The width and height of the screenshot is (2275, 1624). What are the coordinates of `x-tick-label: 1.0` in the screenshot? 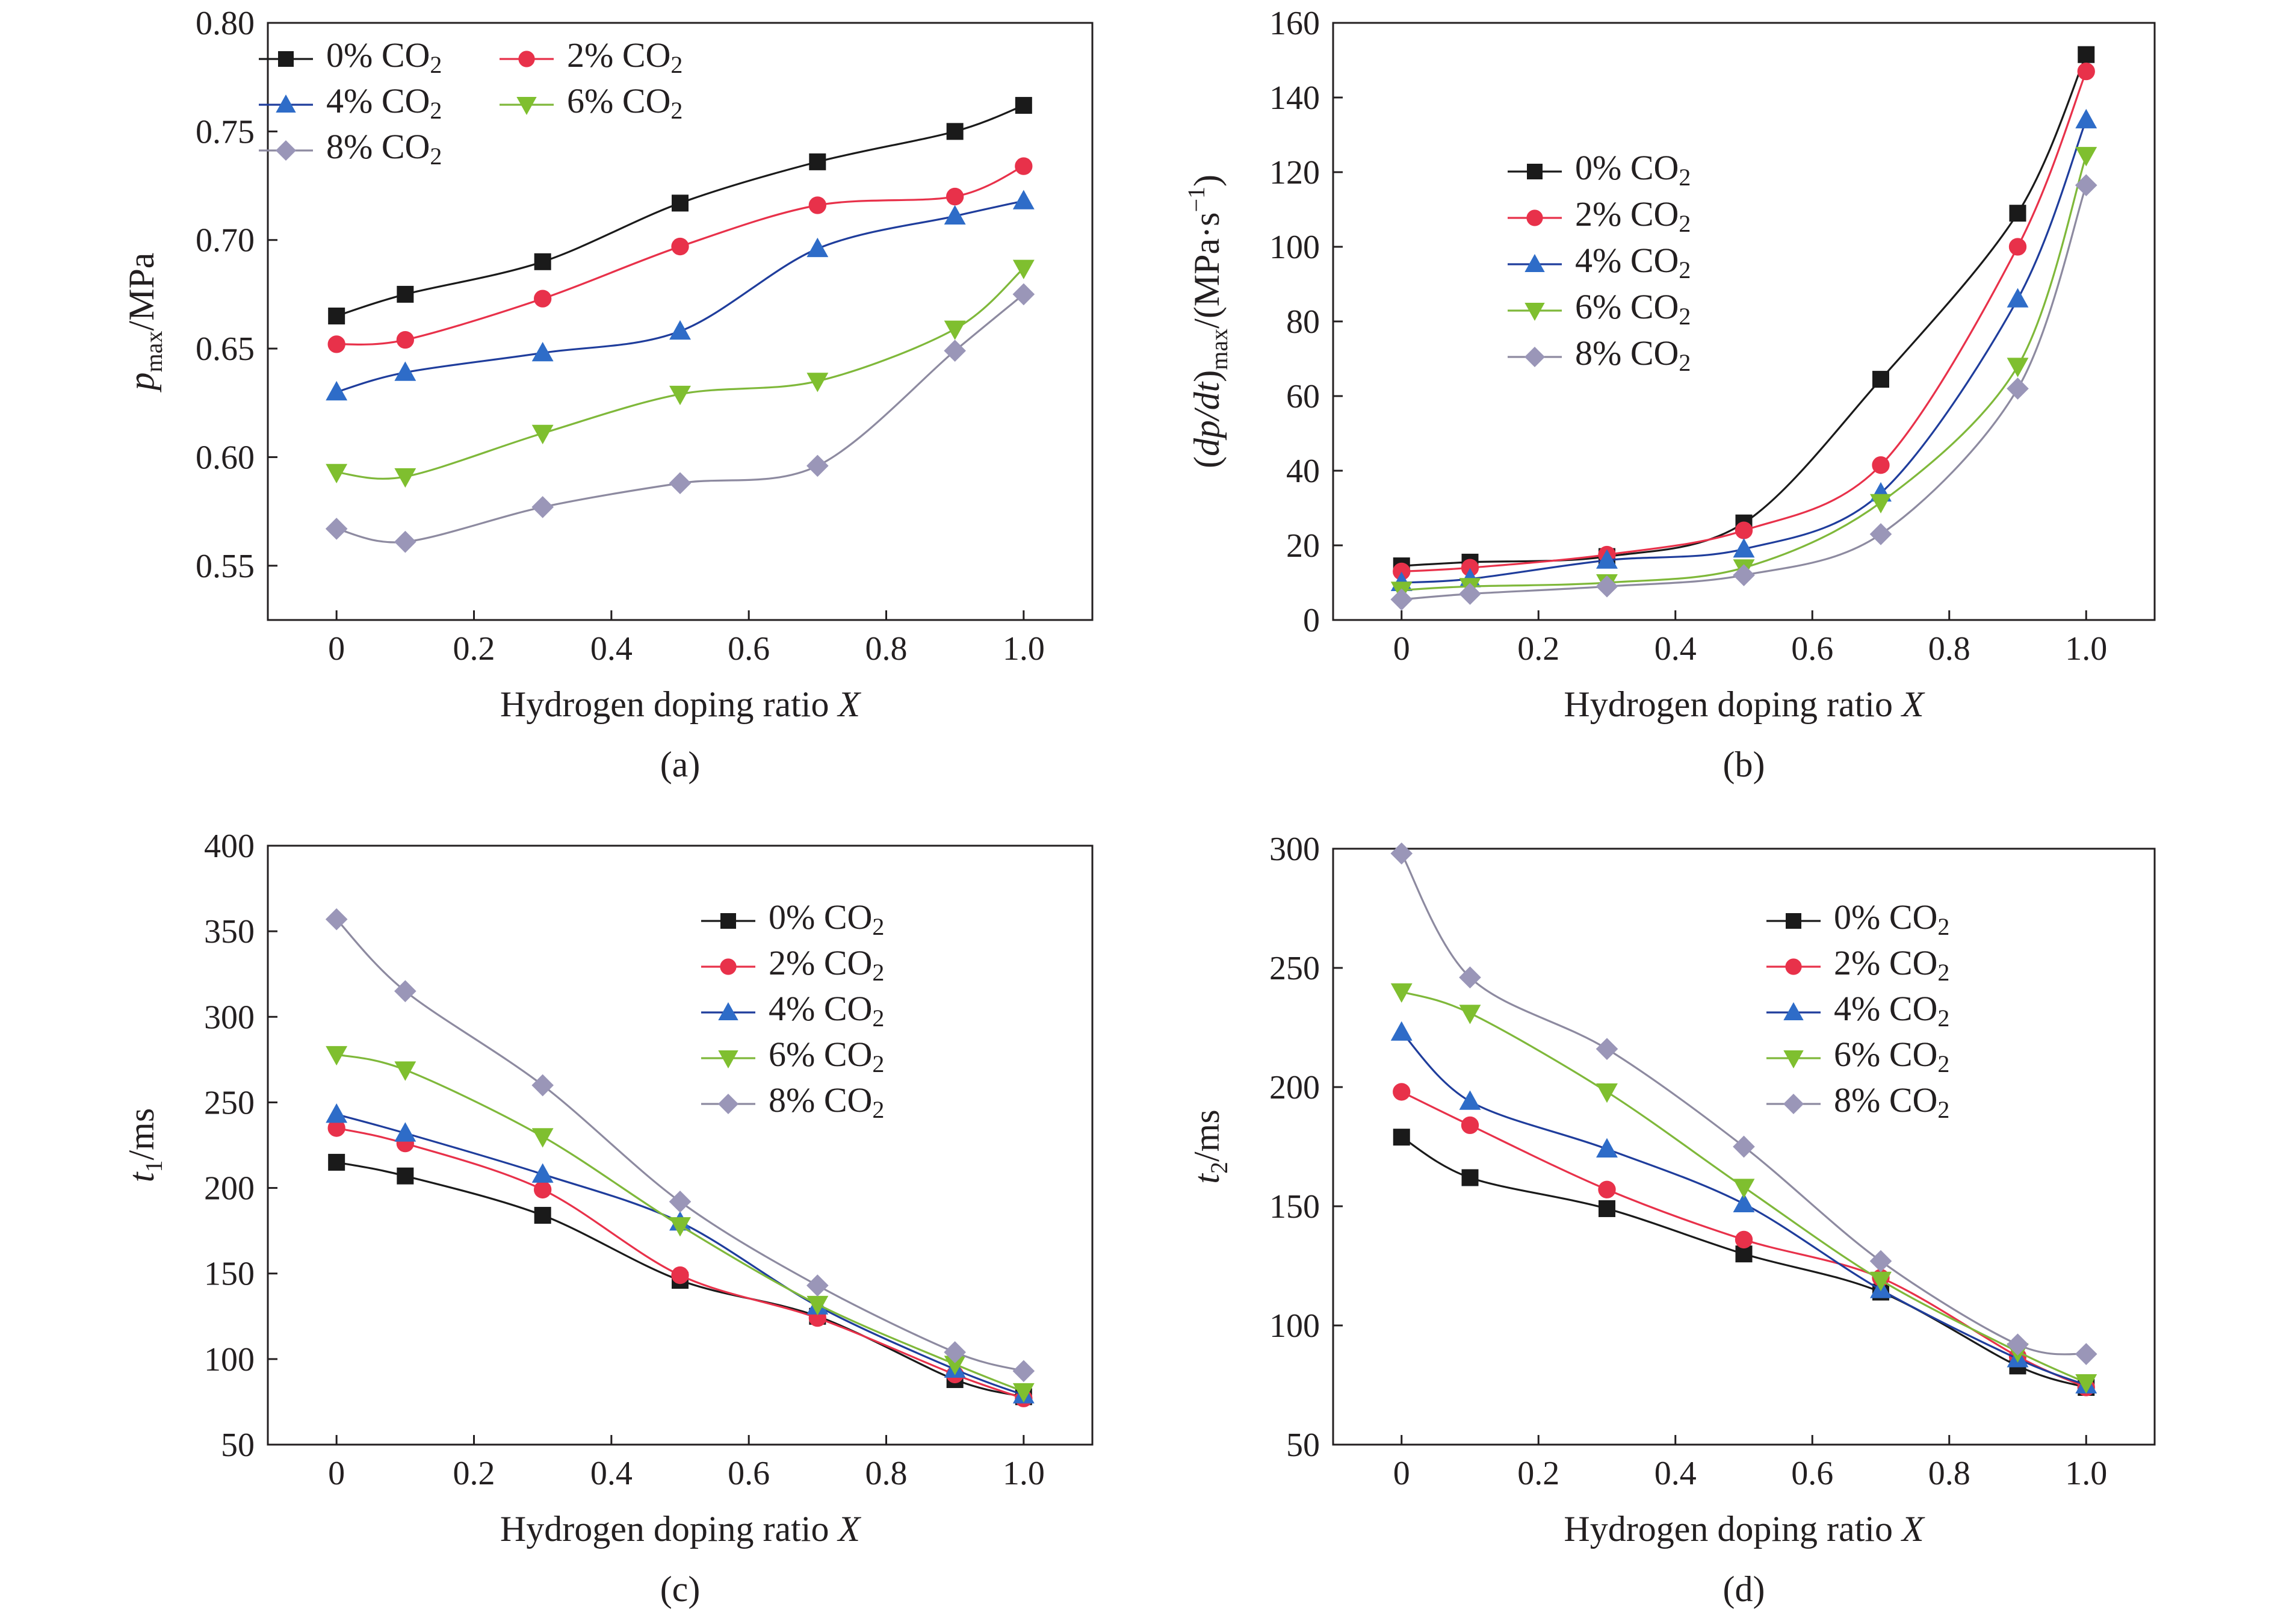 It's located at (1024, 1473).